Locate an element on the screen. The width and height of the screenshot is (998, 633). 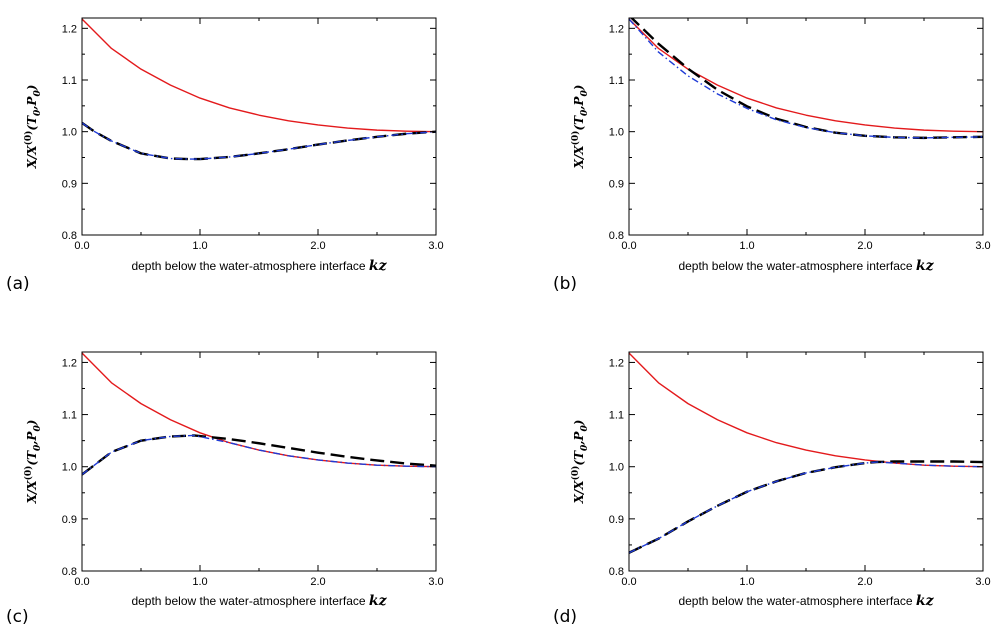
panel-tag: (c) is located at coordinates (17, 617).